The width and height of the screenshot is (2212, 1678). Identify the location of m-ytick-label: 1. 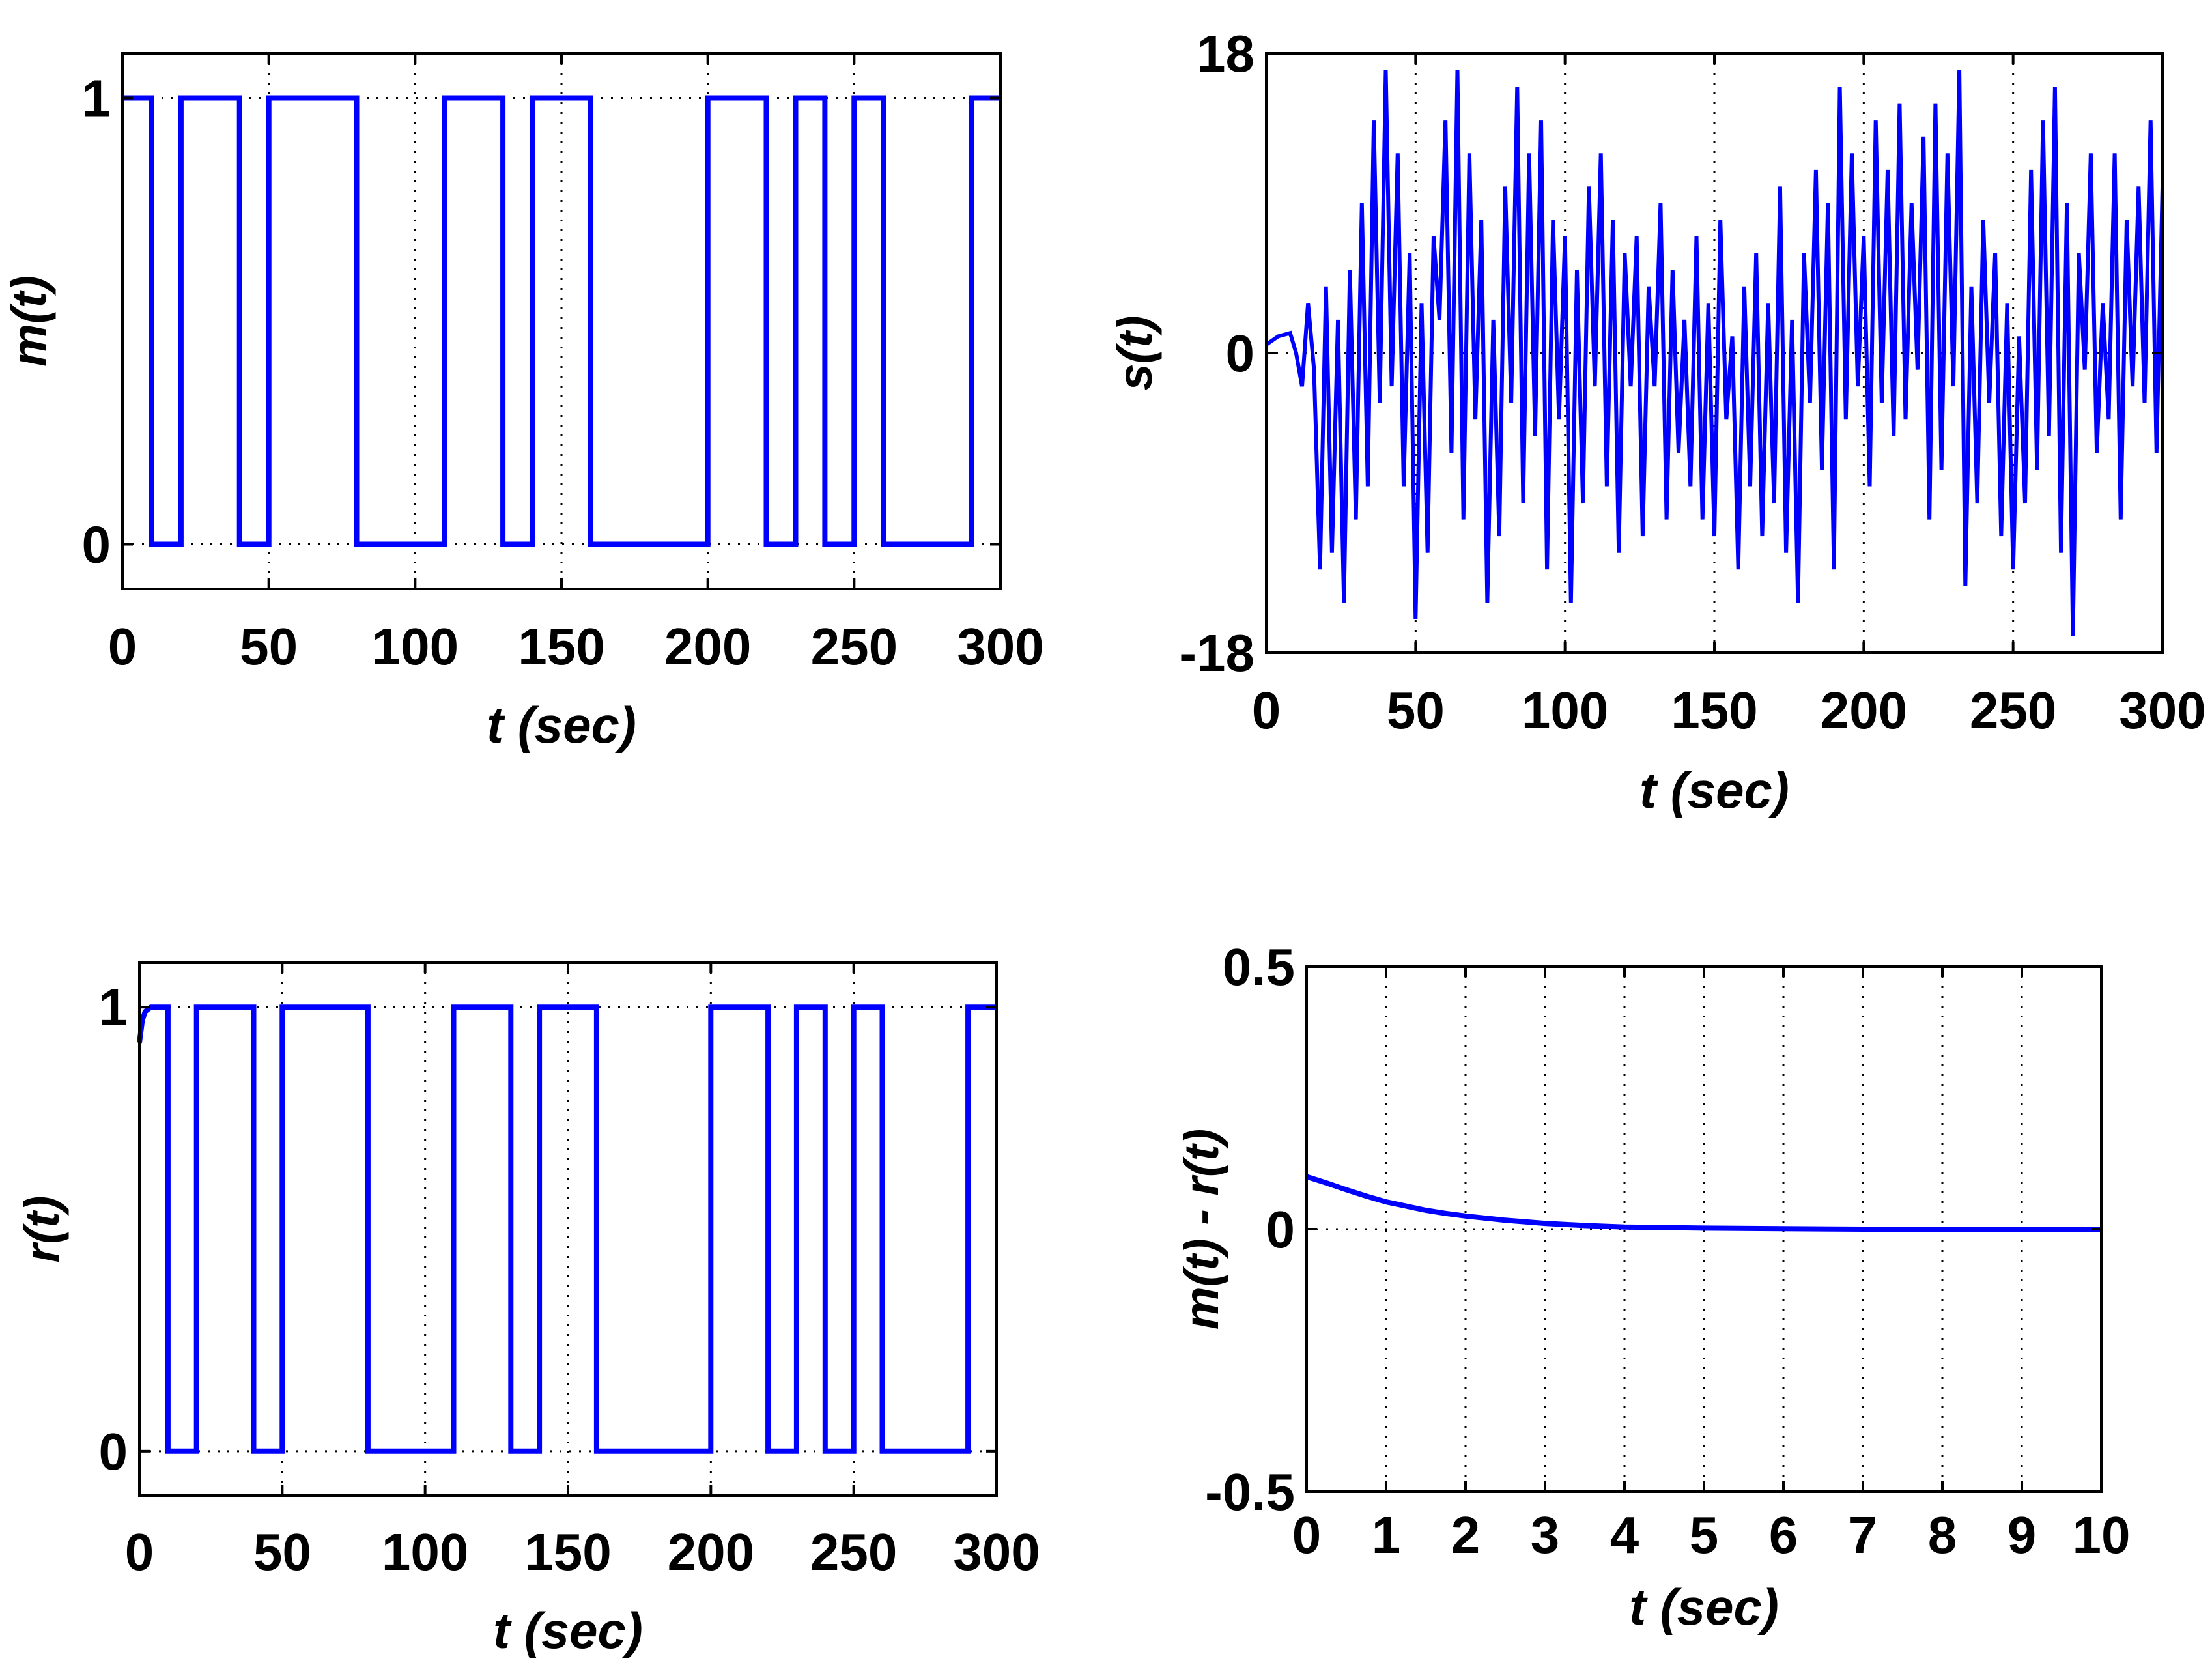
(96, 99).